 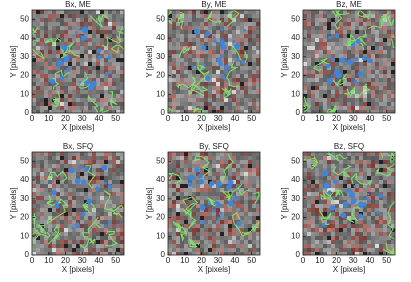 What do you see at coordinates (303, 118) in the screenshot?
I see `x-tick-label: 0` at bounding box center [303, 118].